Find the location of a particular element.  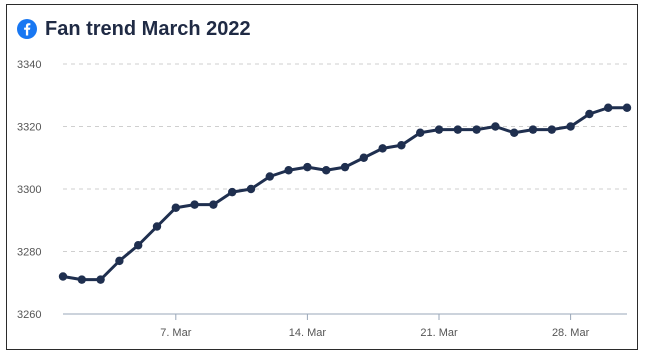

y-tick-label: 3260 is located at coordinates (29, 315).